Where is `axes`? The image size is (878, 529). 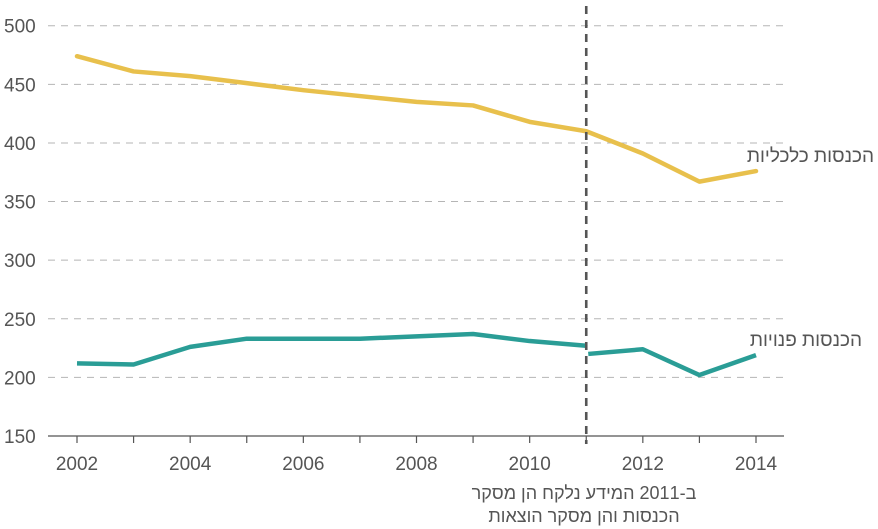 axes is located at coordinates (416, 439).